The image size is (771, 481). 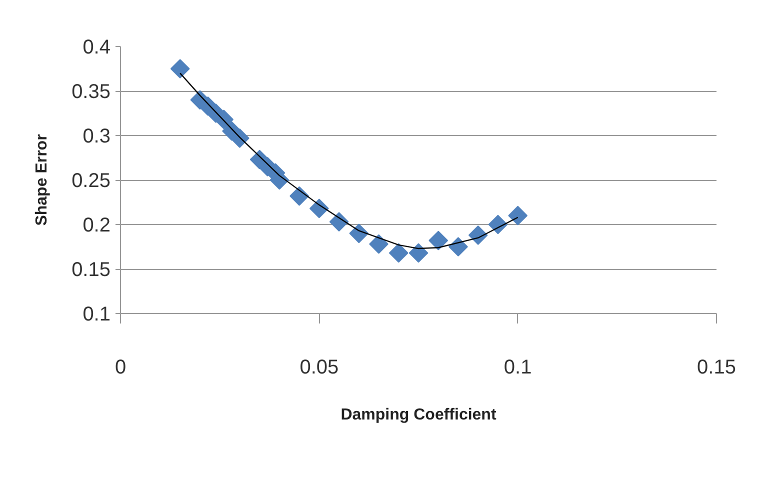 What do you see at coordinates (96, 47) in the screenshot?
I see `y-tick-label: 0.4` at bounding box center [96, 47].